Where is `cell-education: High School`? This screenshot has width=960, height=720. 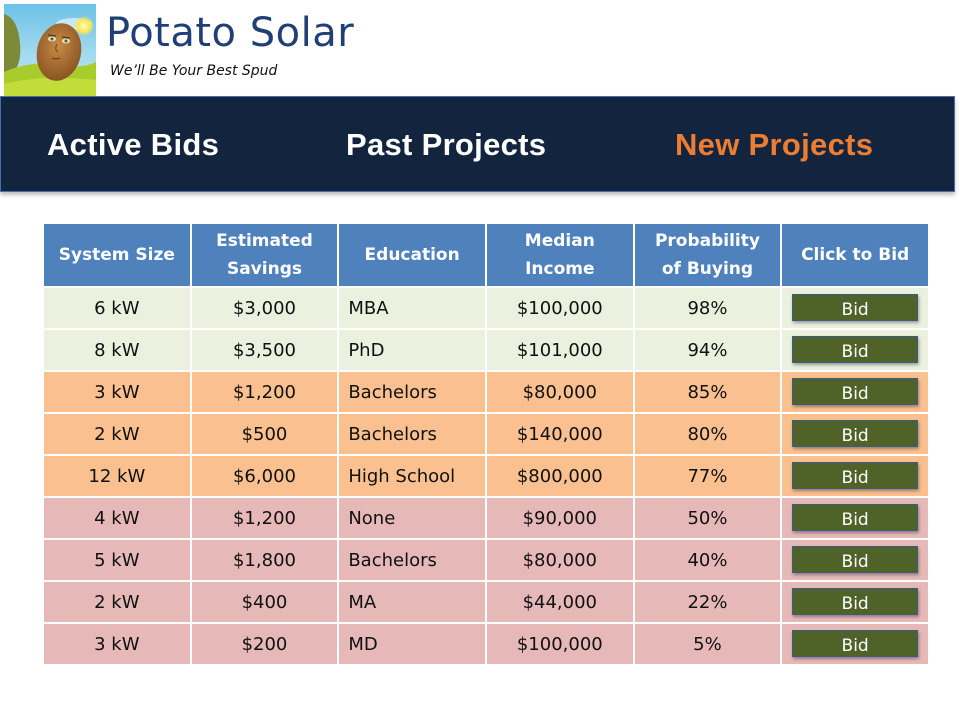 cell-education: High School is located at coordinates (412, 476).